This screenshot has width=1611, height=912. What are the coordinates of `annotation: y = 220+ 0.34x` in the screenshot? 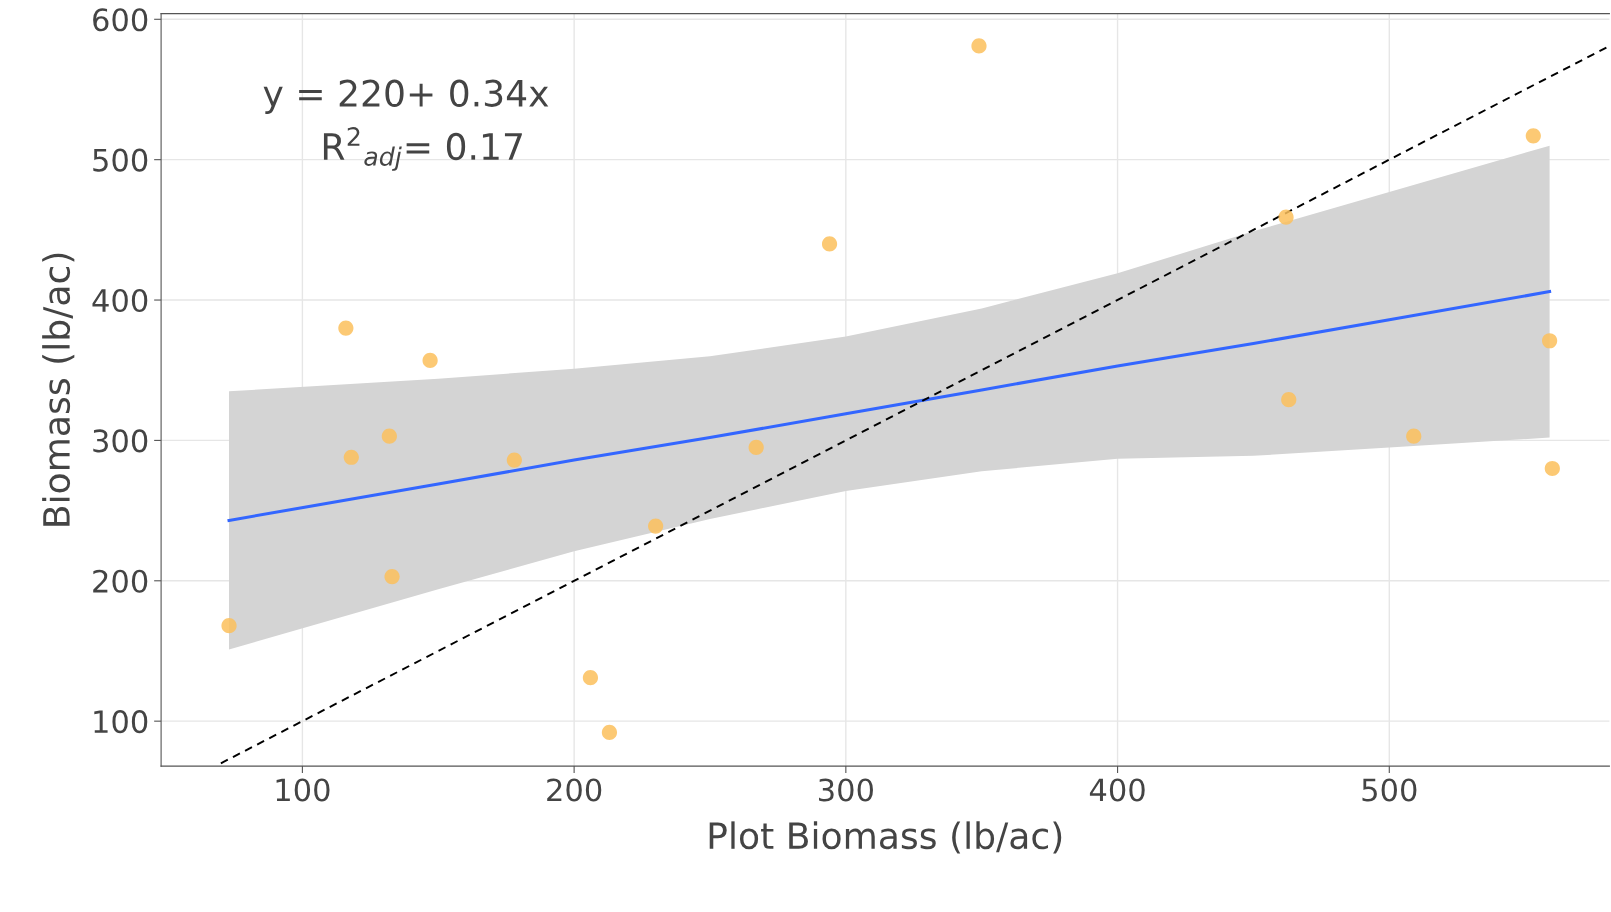 It's located at (406, 96).